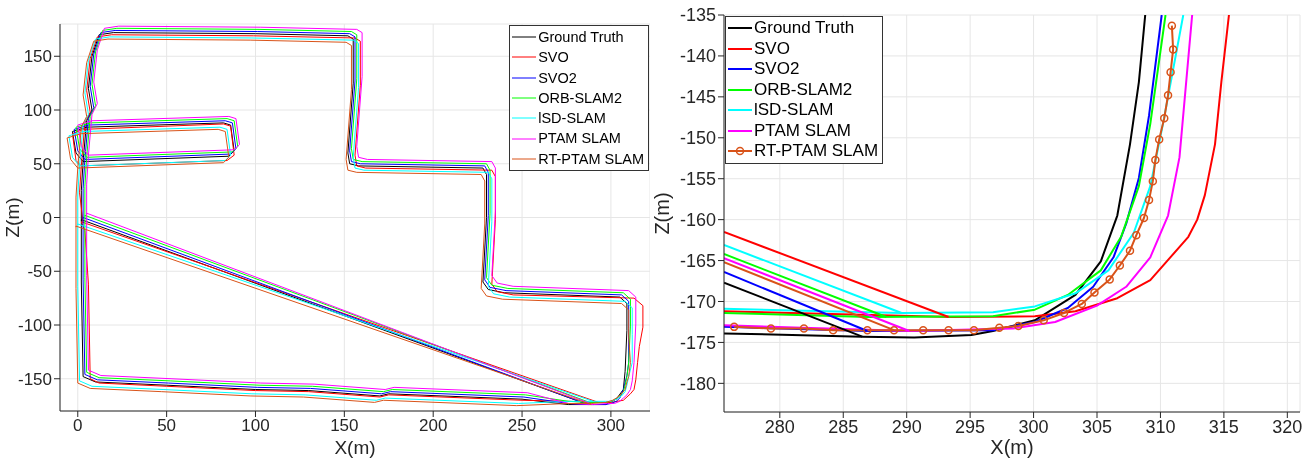 The image size is (1309, 464). What do you see at coordinates (697, 97) in the screenshot?
I see `y-tick-label: -145` at bounding box center [697, 97].